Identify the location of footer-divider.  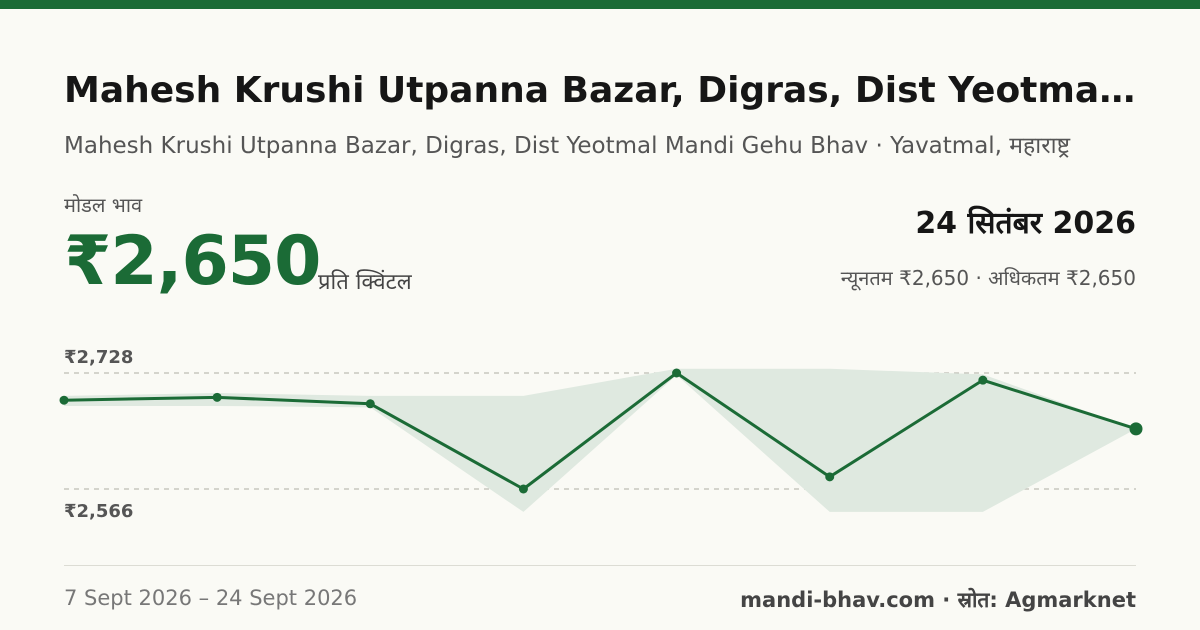
(600, 565).